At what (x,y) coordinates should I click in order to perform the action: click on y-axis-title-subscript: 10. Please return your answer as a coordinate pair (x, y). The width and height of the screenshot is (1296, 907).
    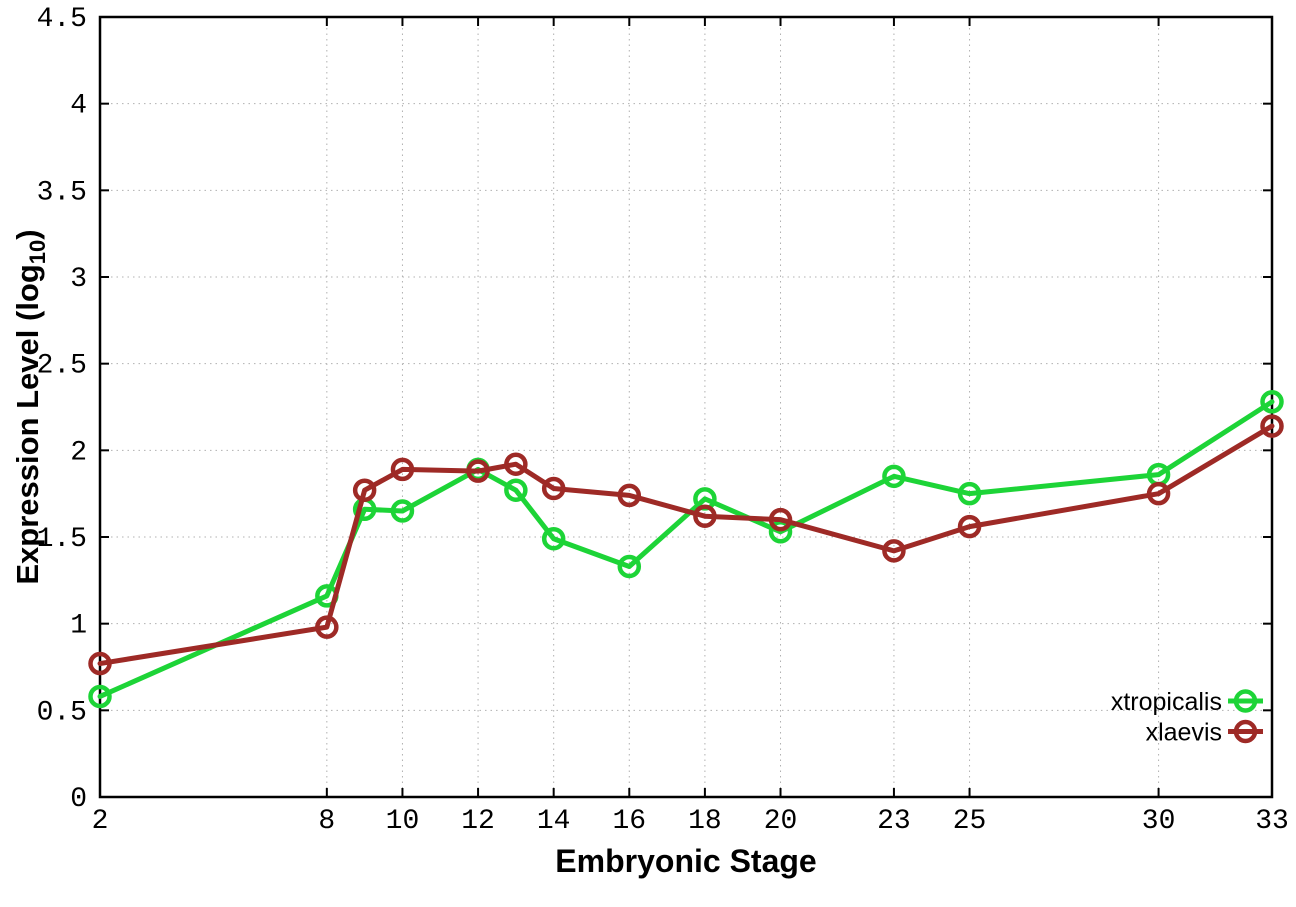
    Looking at the image, I should click on (38, 252).